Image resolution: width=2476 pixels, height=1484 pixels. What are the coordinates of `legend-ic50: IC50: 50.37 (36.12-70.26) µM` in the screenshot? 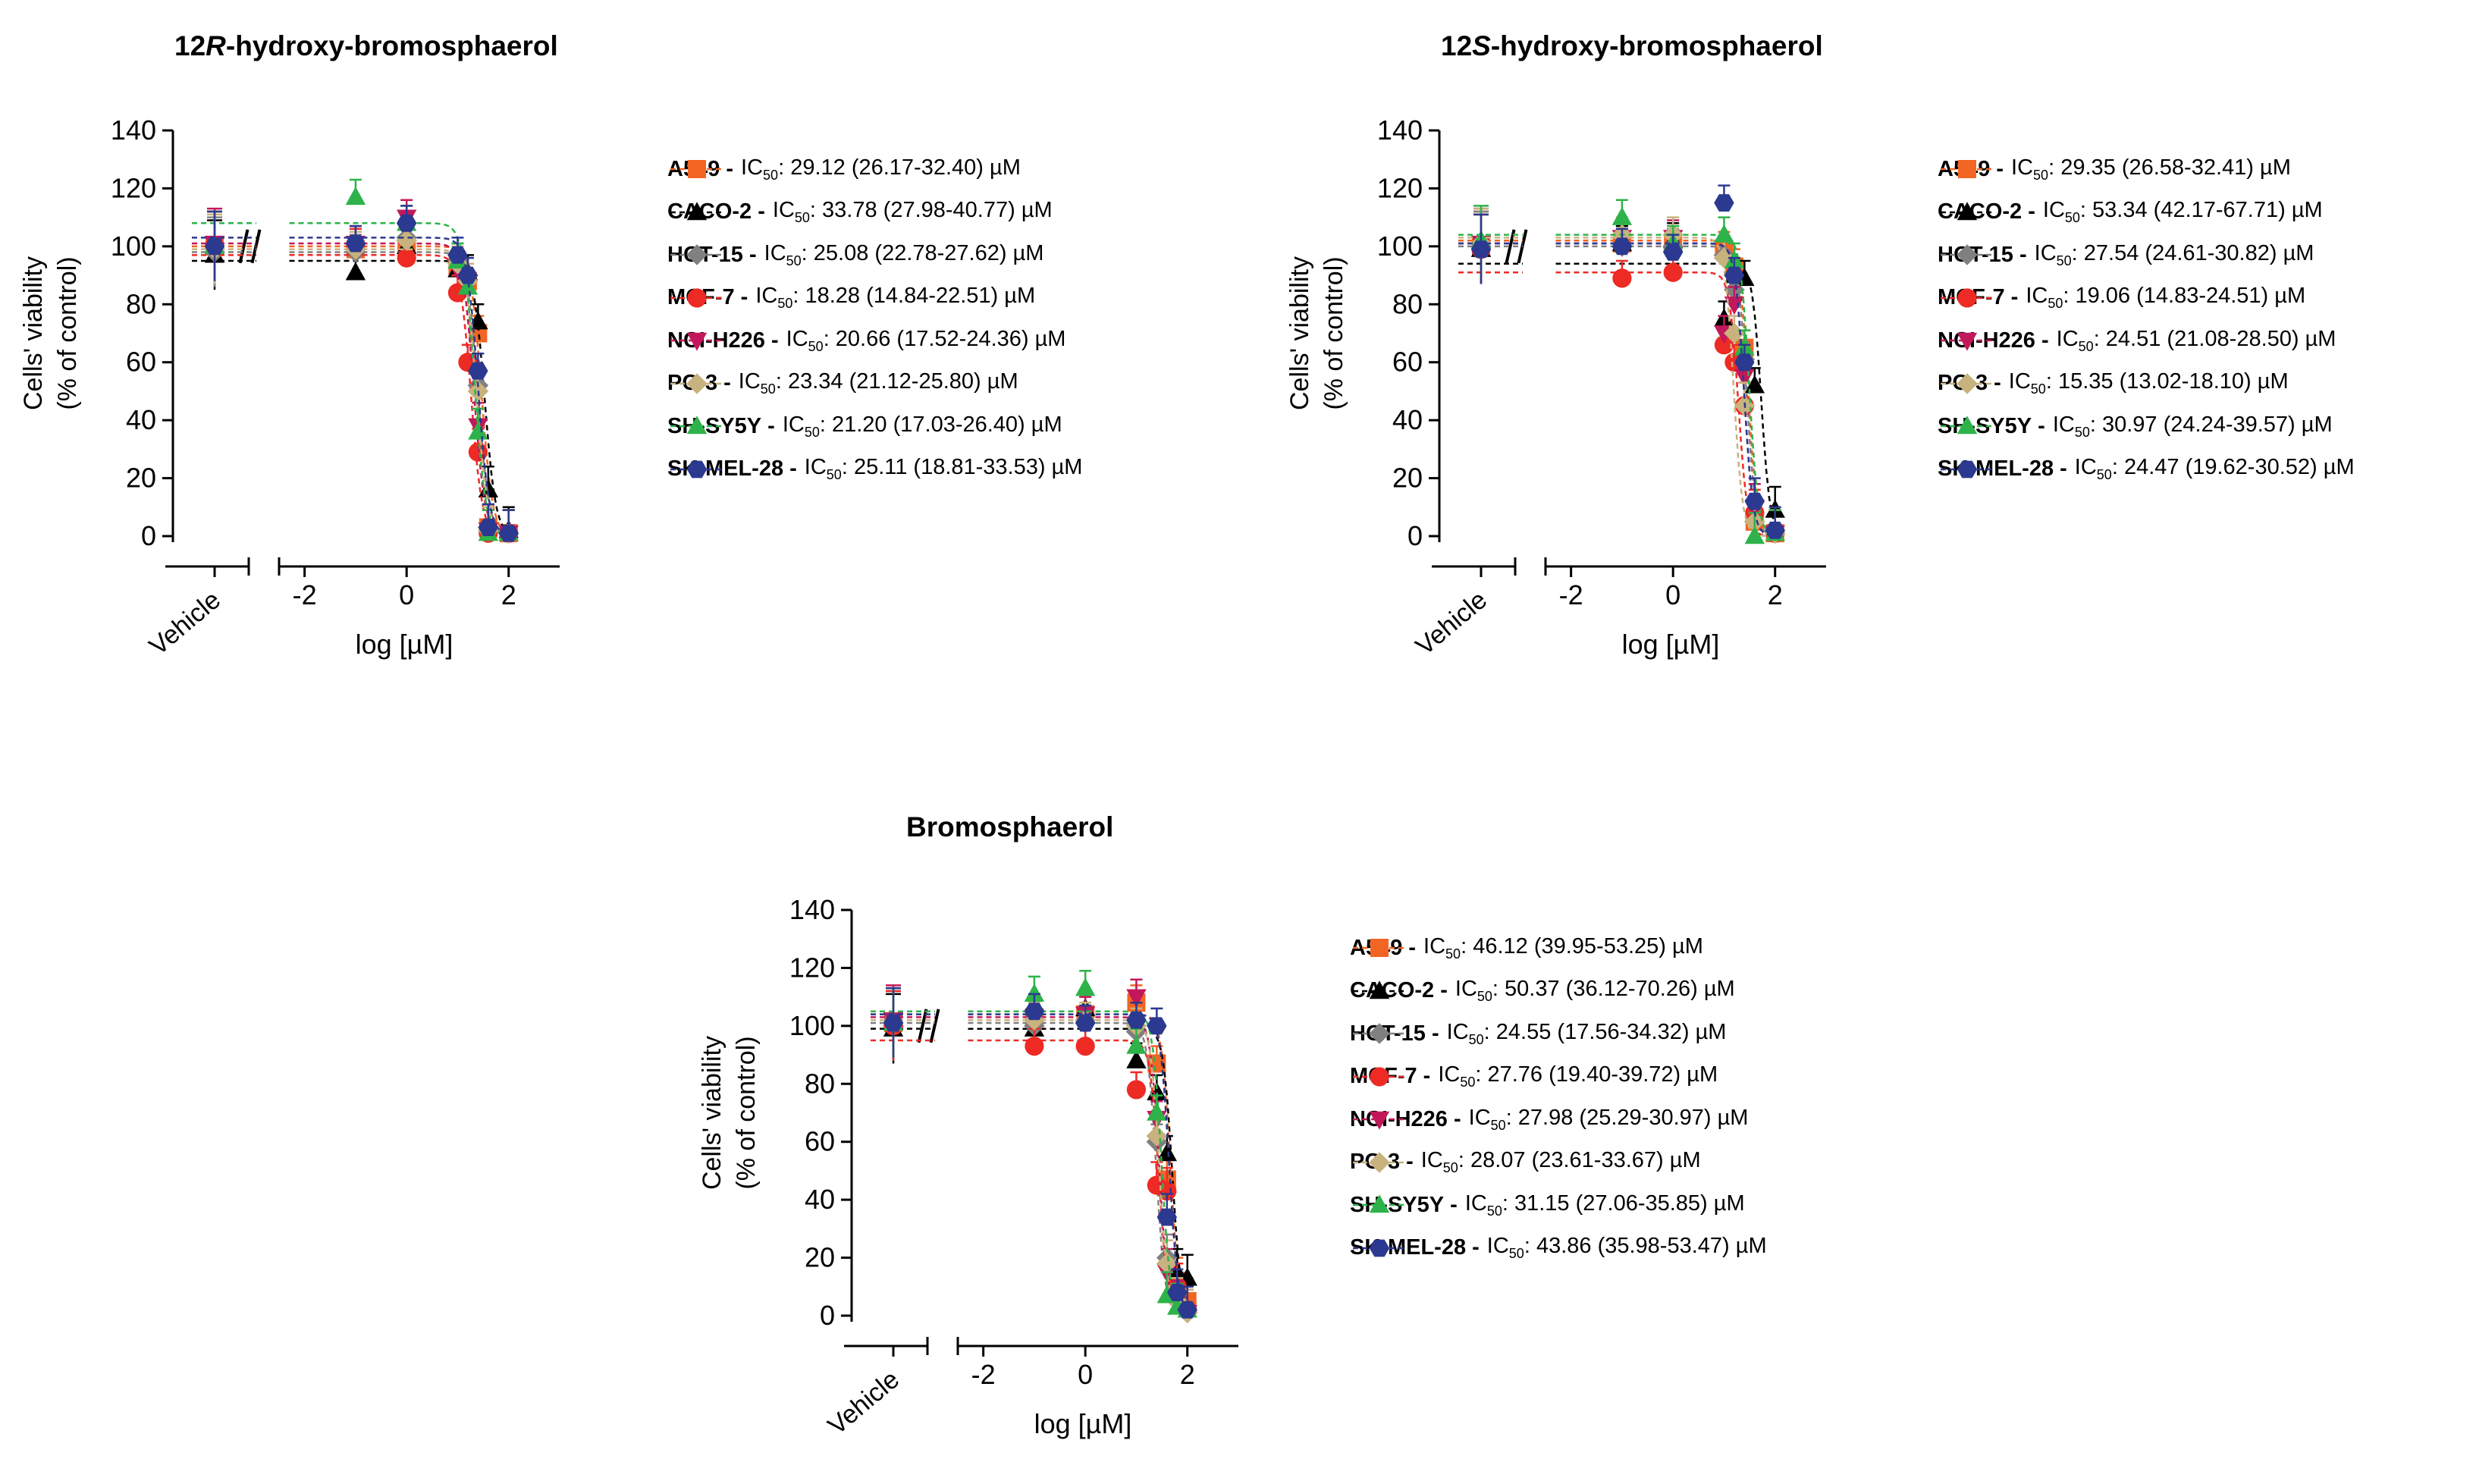 It's located at (1595, 991).